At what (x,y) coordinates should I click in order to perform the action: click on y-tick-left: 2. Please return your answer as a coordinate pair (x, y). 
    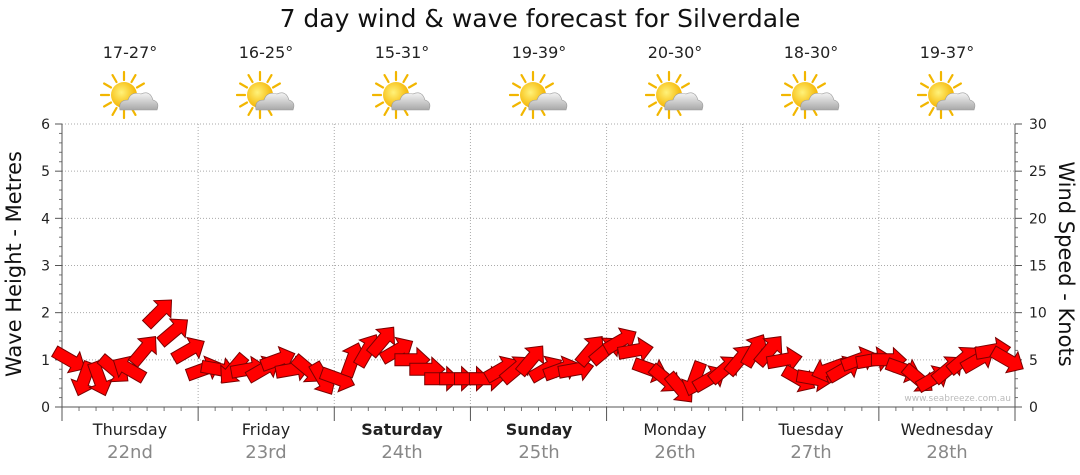
    Looking at the image, I should click on (45, 314).